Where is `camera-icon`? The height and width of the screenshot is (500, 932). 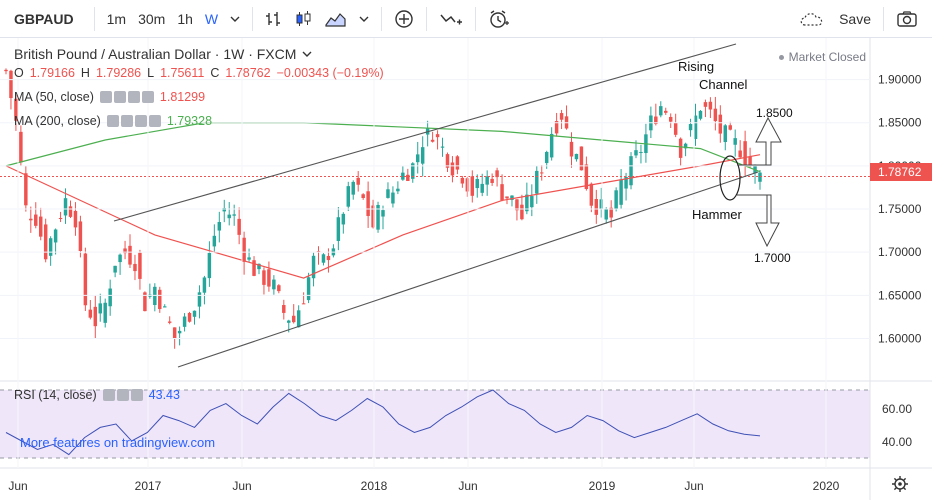 camera-icon is located at coordinates (911, 19).